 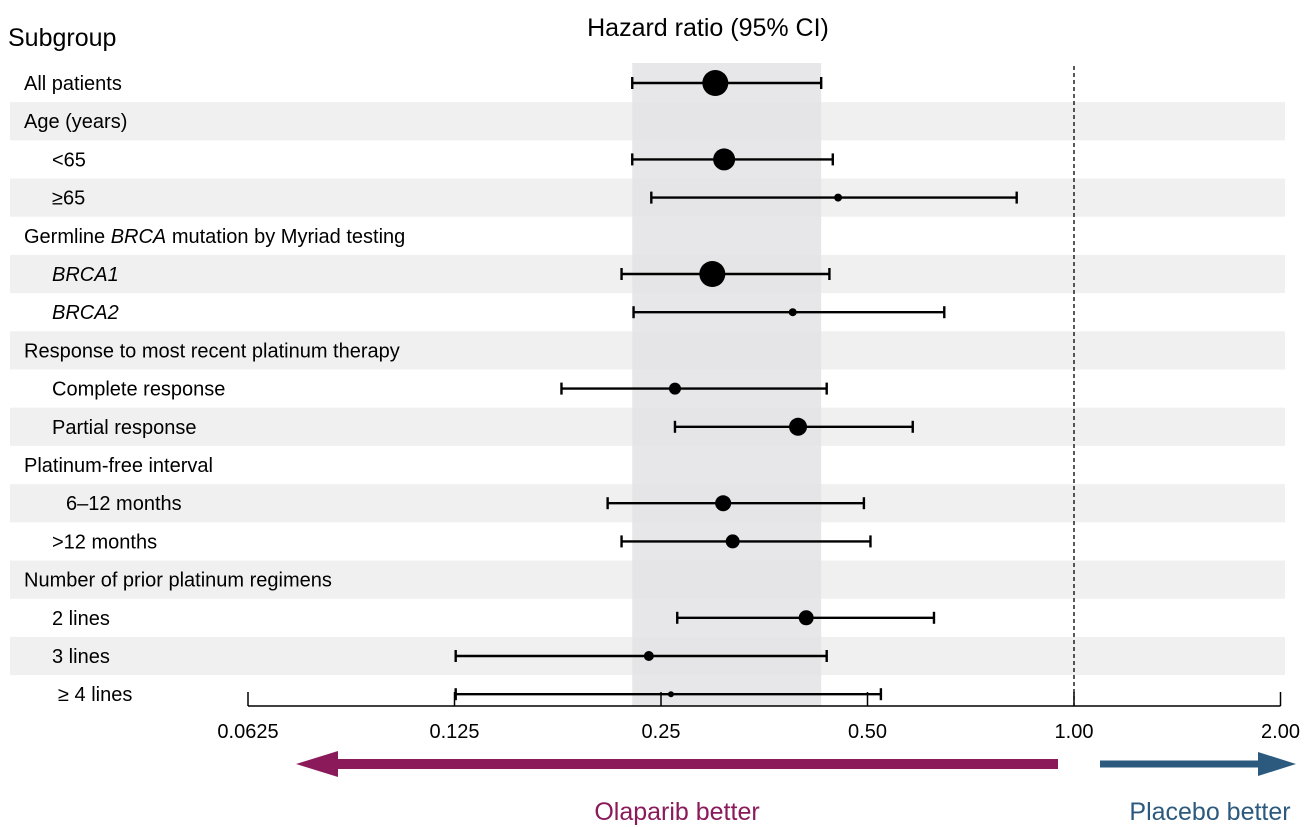 What do you see at coordinates (212, 351) in the screenshot?
I see `subgroup-header-label: Response to most recent platinum therapy` at bounding box center [212, 351].